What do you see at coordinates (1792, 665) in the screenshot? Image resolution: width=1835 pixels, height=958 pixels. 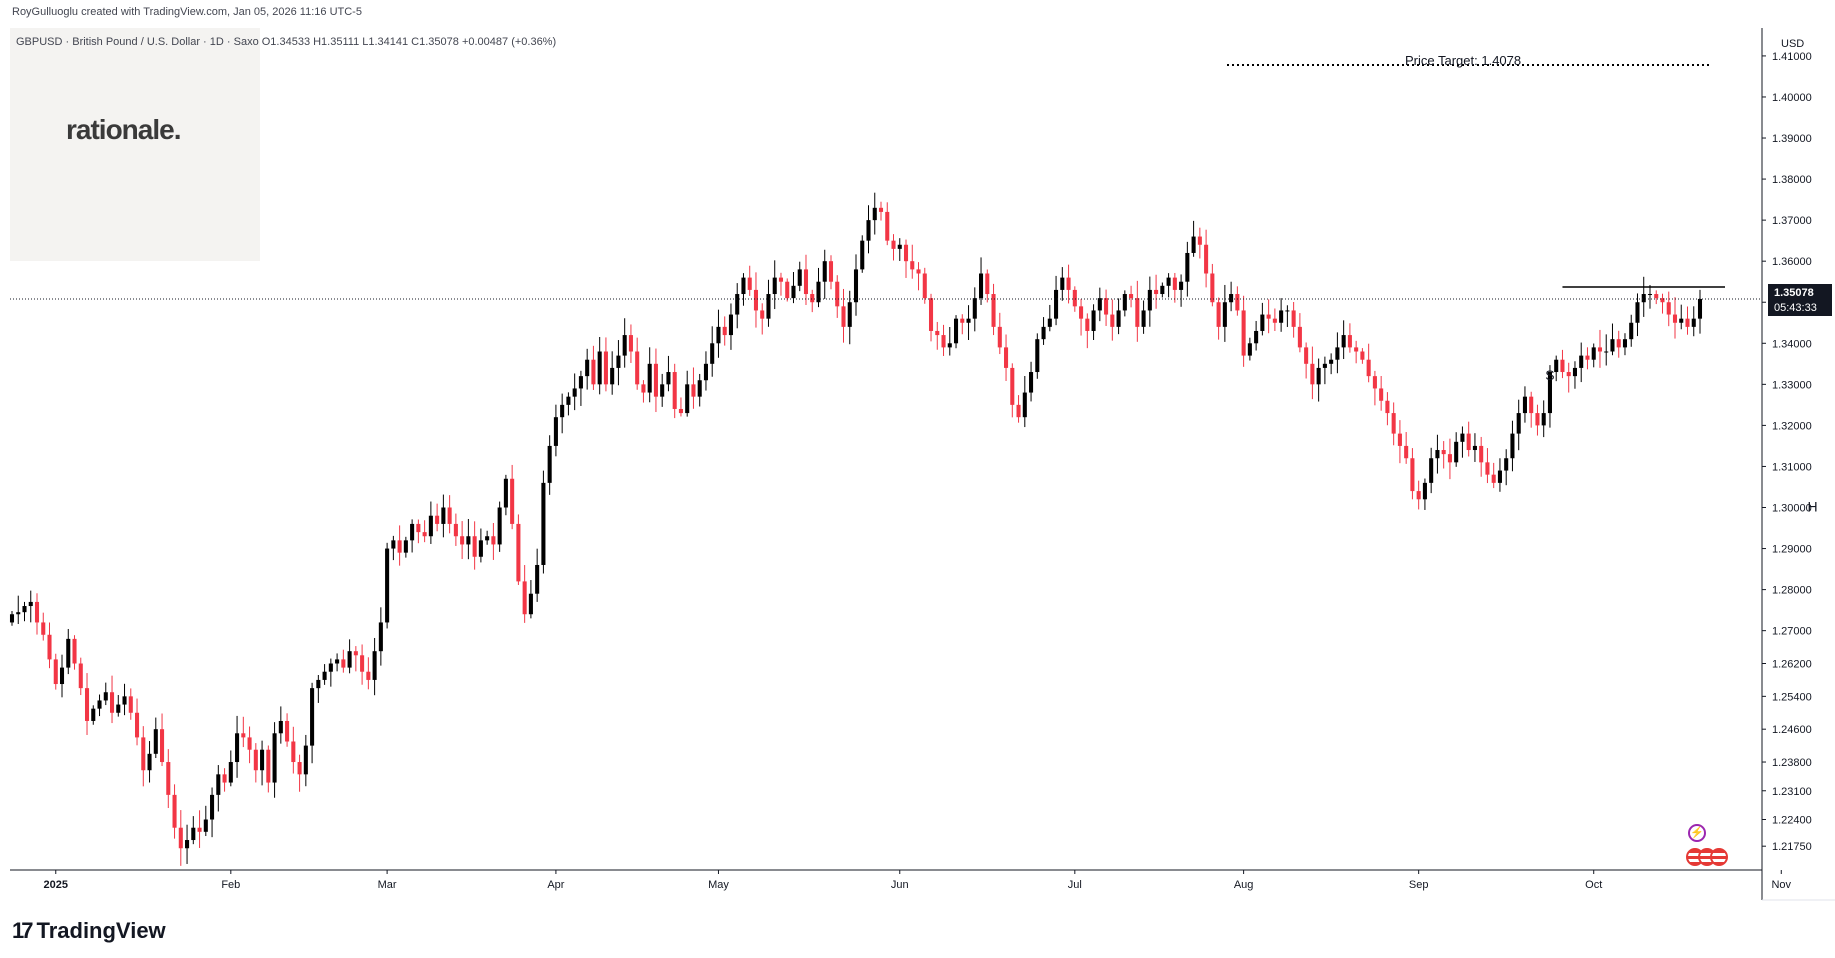 I see `y-tick-label: 1.26200` at bounding box center [1792, 665].